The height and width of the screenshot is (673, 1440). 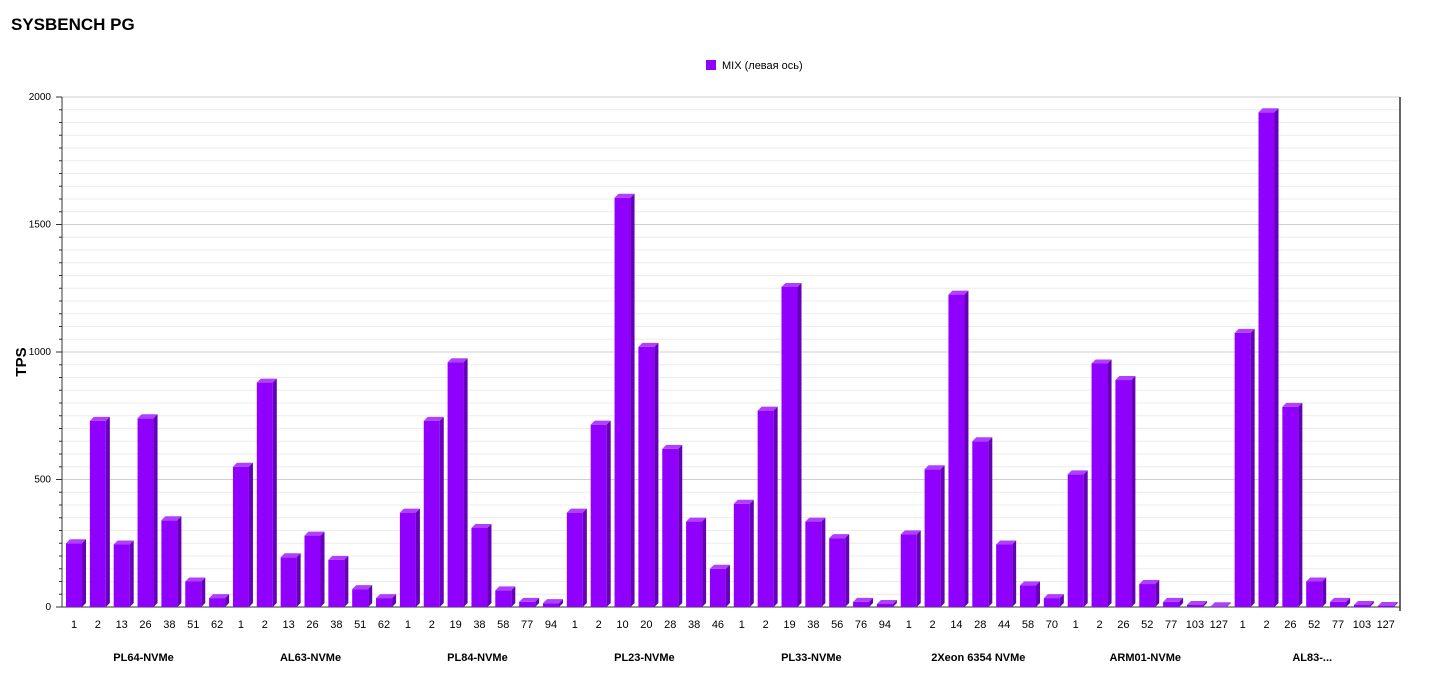 What do you see at coordinates (360, 625) in the screenshot?
I see `x-tick-label: 51` at bounding box center [360, 625].